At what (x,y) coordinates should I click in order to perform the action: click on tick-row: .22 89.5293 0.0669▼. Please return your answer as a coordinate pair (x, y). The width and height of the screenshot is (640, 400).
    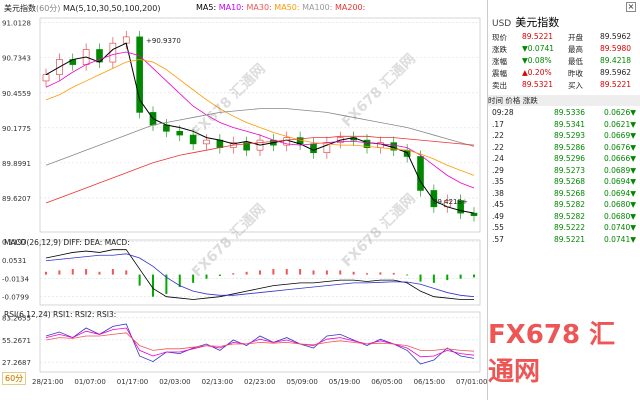
    Looking at the image, I should click on (564, 136).